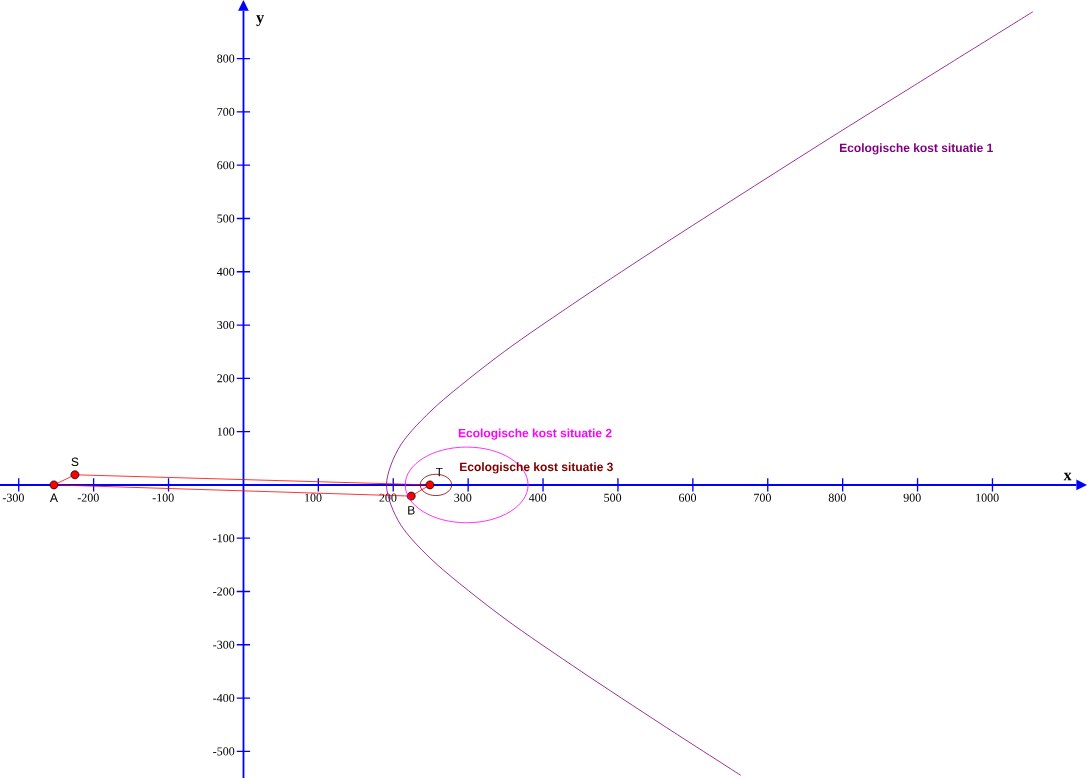 This screenshot has height=778, width=1087. I want to click on y-tick-label: 400, so click(225, 271).